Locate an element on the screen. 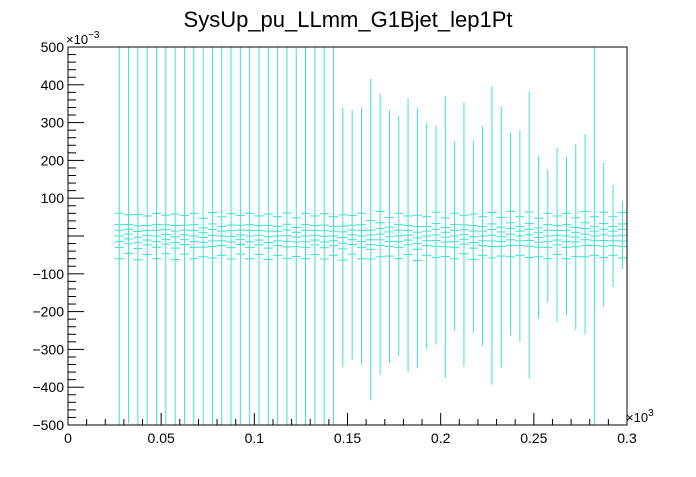 Image resolution: width=696 pixels, height=477 pixels. x-tick-label: 0.1 is located at coordinates (255, 438).